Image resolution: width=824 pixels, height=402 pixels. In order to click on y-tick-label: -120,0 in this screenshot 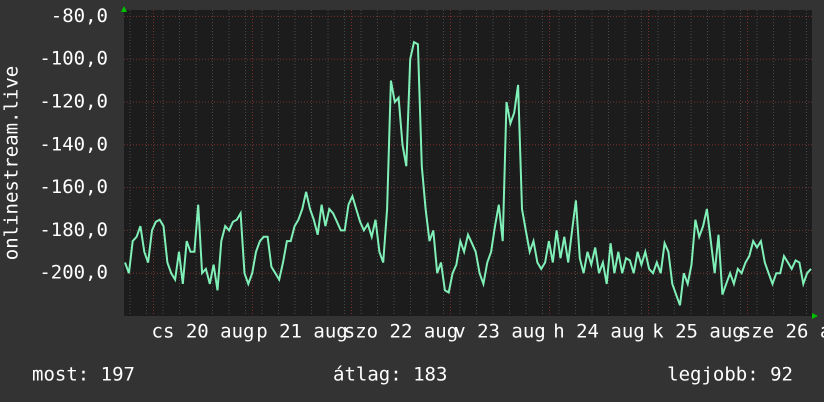, I will do `click(73, 102)`.